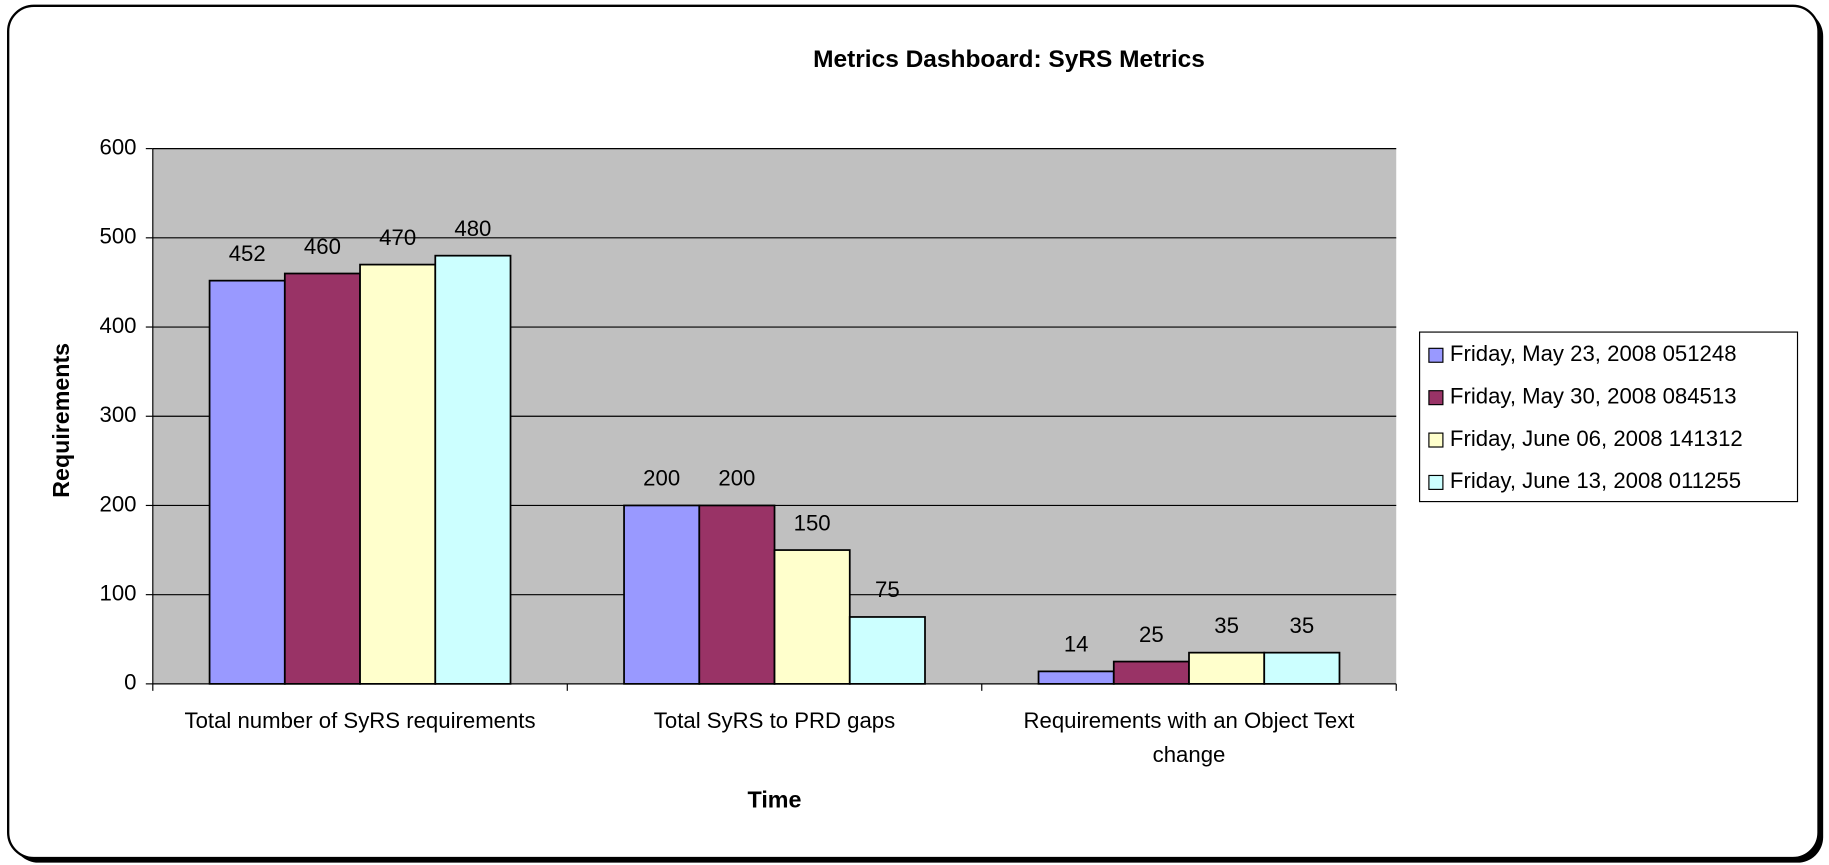 This screenshot has height=865, width=1829. What do you see at coordinates (1151, 634) in the screenshot?
I see `data-label: 25` at bounding box center [1151, 634].